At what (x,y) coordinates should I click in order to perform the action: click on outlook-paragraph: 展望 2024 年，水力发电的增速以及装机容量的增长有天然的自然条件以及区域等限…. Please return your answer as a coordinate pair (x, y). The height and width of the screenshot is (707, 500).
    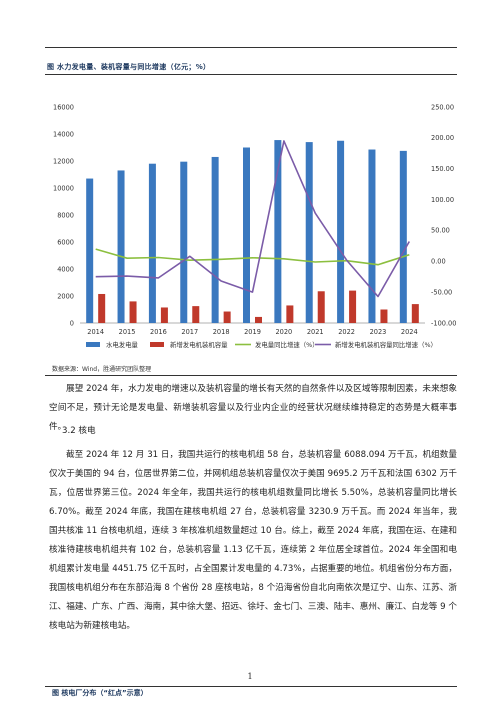
    Looking at the image, I should click on (253, 408).